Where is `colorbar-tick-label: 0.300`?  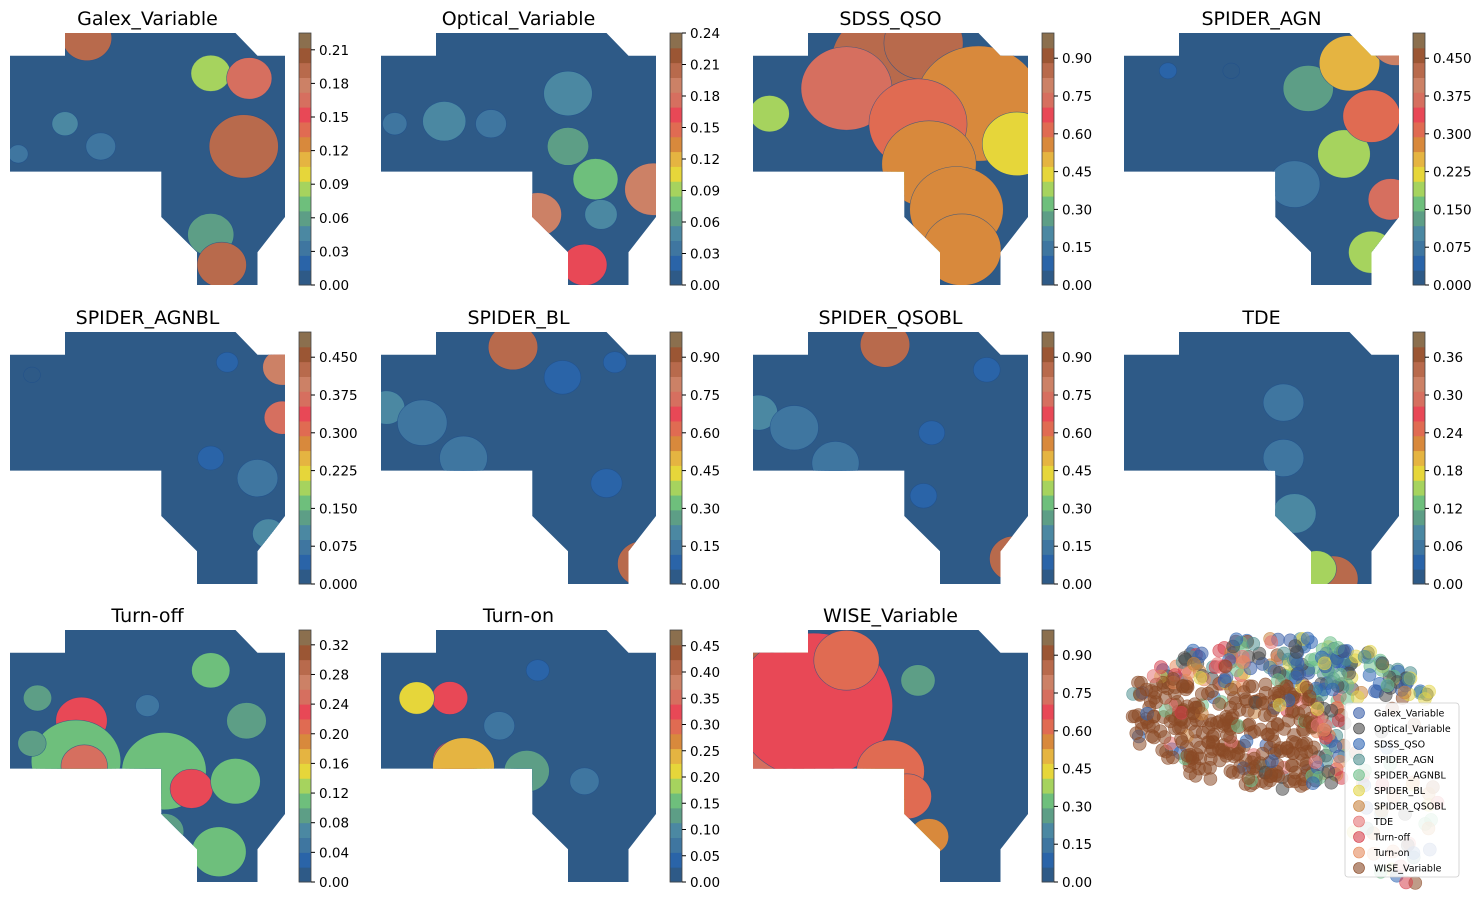 colorbar-tick-label: 0.300 is located at coordinates (338, 434).